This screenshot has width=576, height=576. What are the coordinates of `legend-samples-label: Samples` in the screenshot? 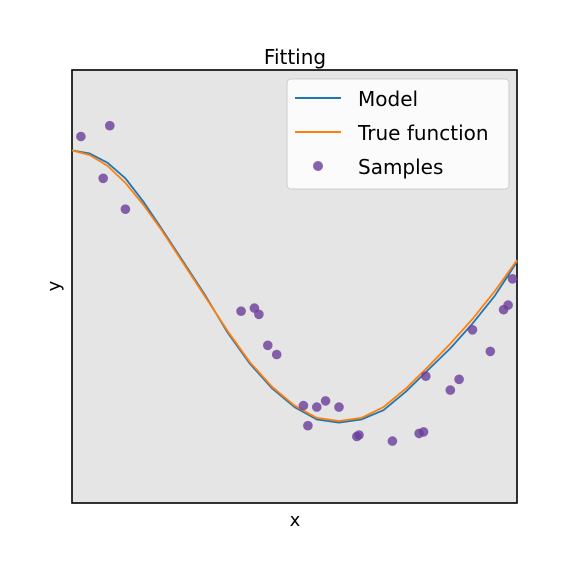 It's located at (400, 167).